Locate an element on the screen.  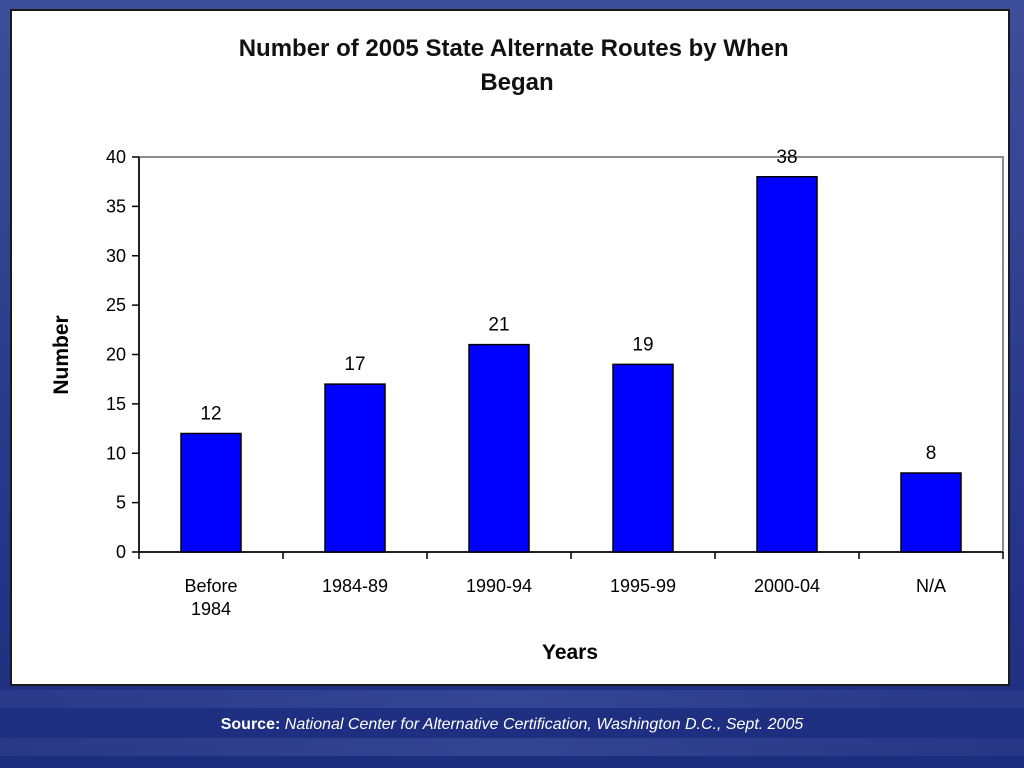
y-tick-label: 40 is located at coordinates (116, 157).